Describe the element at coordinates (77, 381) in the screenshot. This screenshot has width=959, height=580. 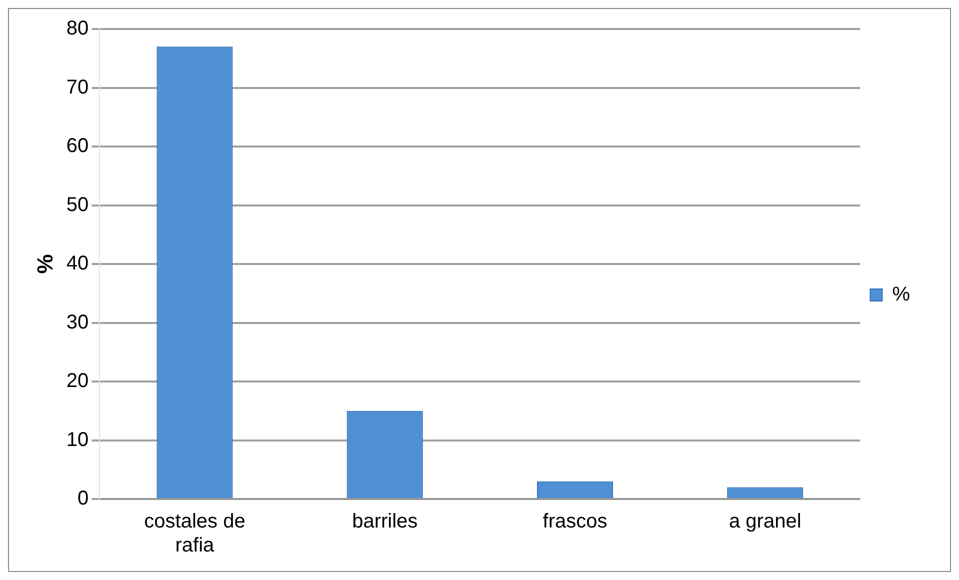
I see `y-tick-label: 20` at that location.